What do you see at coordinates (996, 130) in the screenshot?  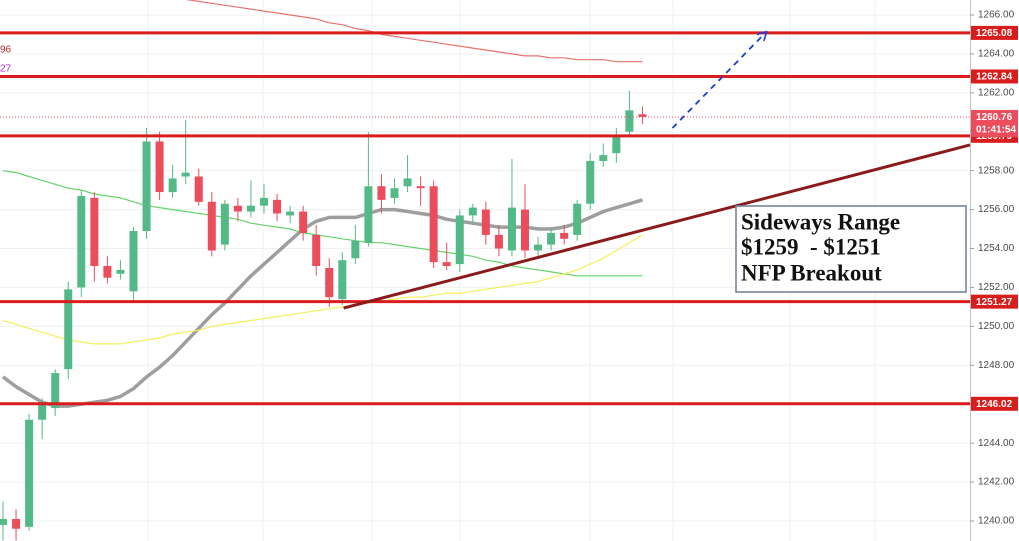 I see `countdown-label: 01:41:54` at bounding box center [996, 130].